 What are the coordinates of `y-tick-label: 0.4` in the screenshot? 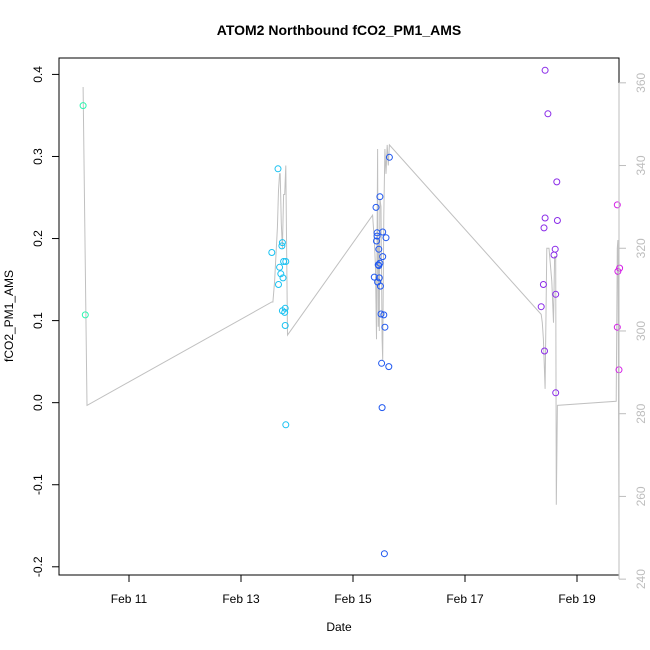 It's located at (38, 74).